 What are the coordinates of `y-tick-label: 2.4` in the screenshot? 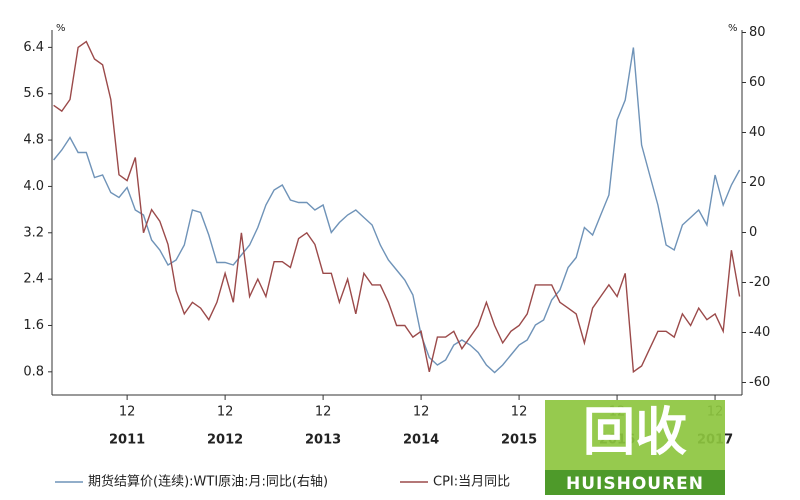 It's located at (33, 279).